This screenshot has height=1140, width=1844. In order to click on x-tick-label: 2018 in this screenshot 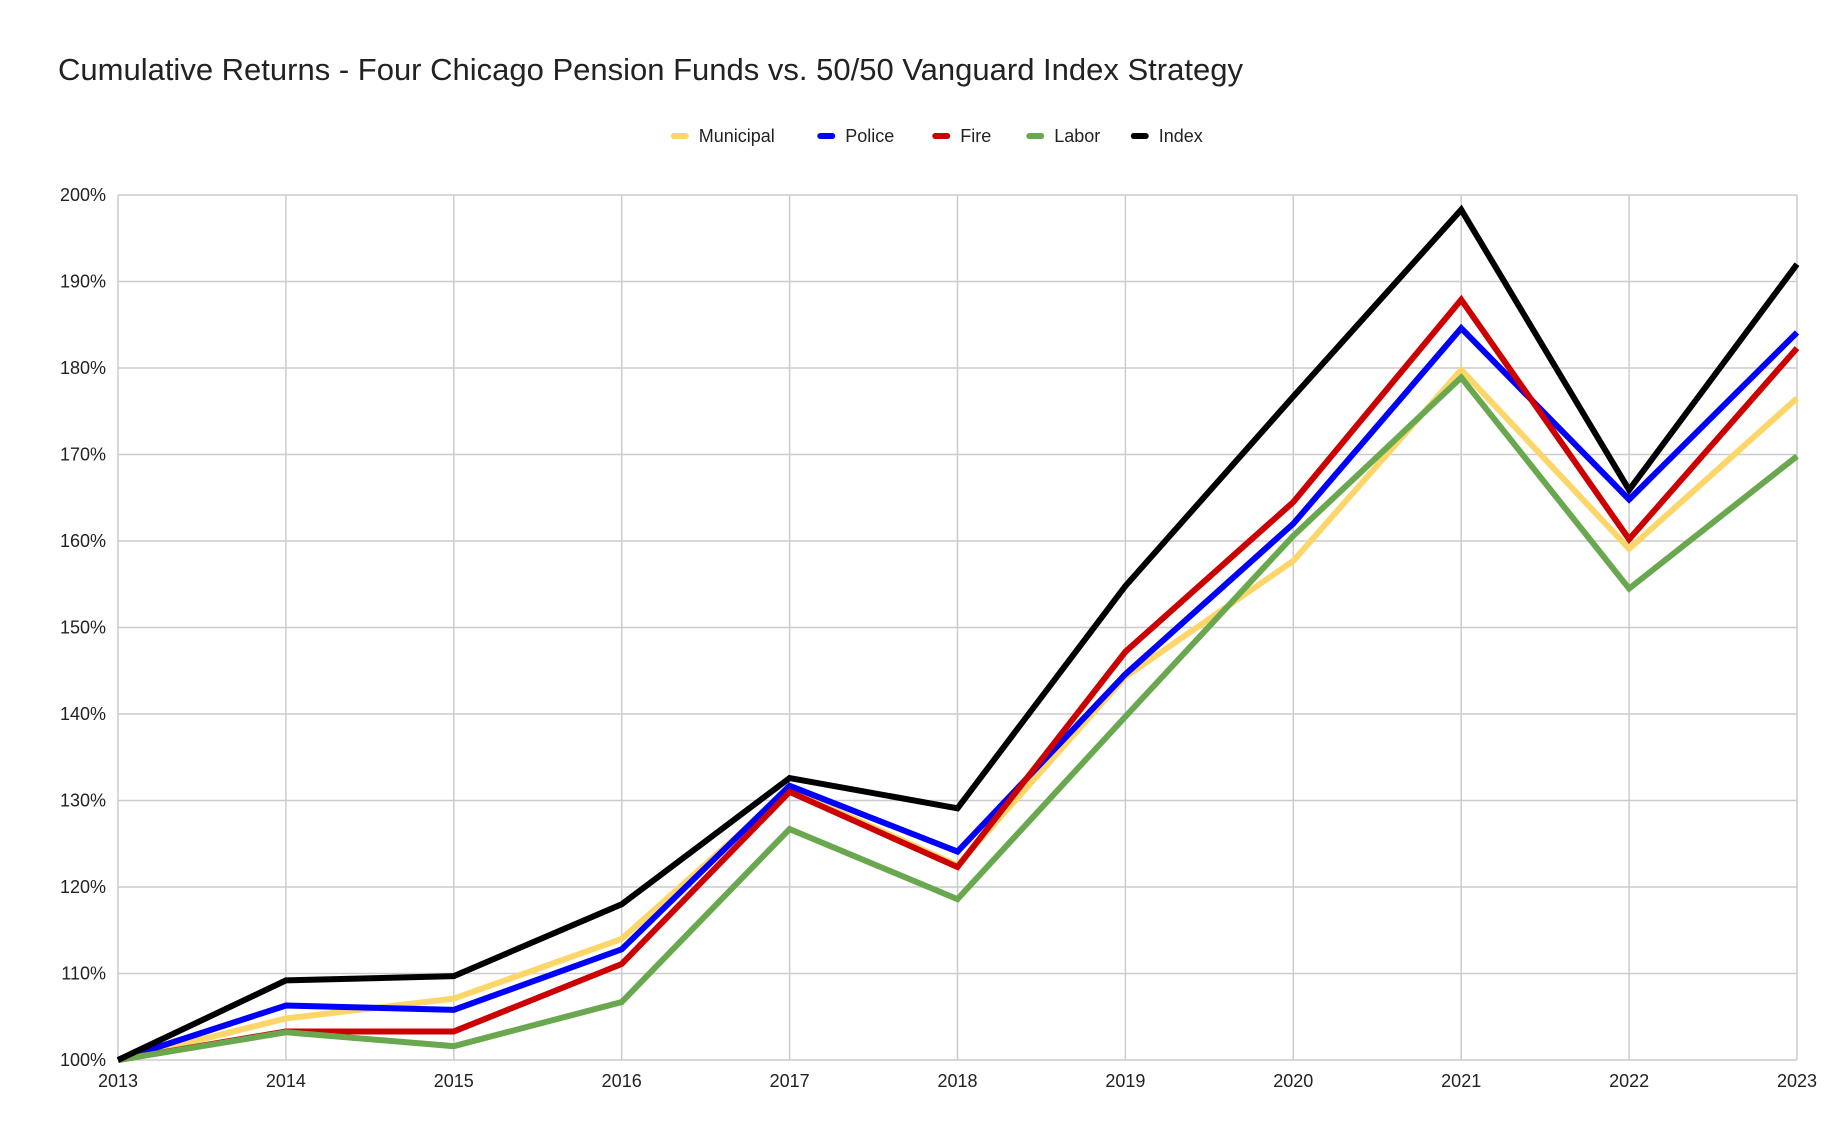, I will do `click(957, 1081)`.